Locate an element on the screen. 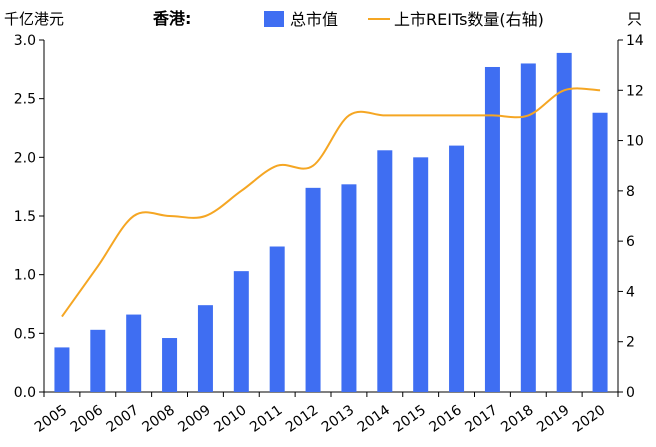  right-tick-label: 6 is located at coordinates (630, 242).